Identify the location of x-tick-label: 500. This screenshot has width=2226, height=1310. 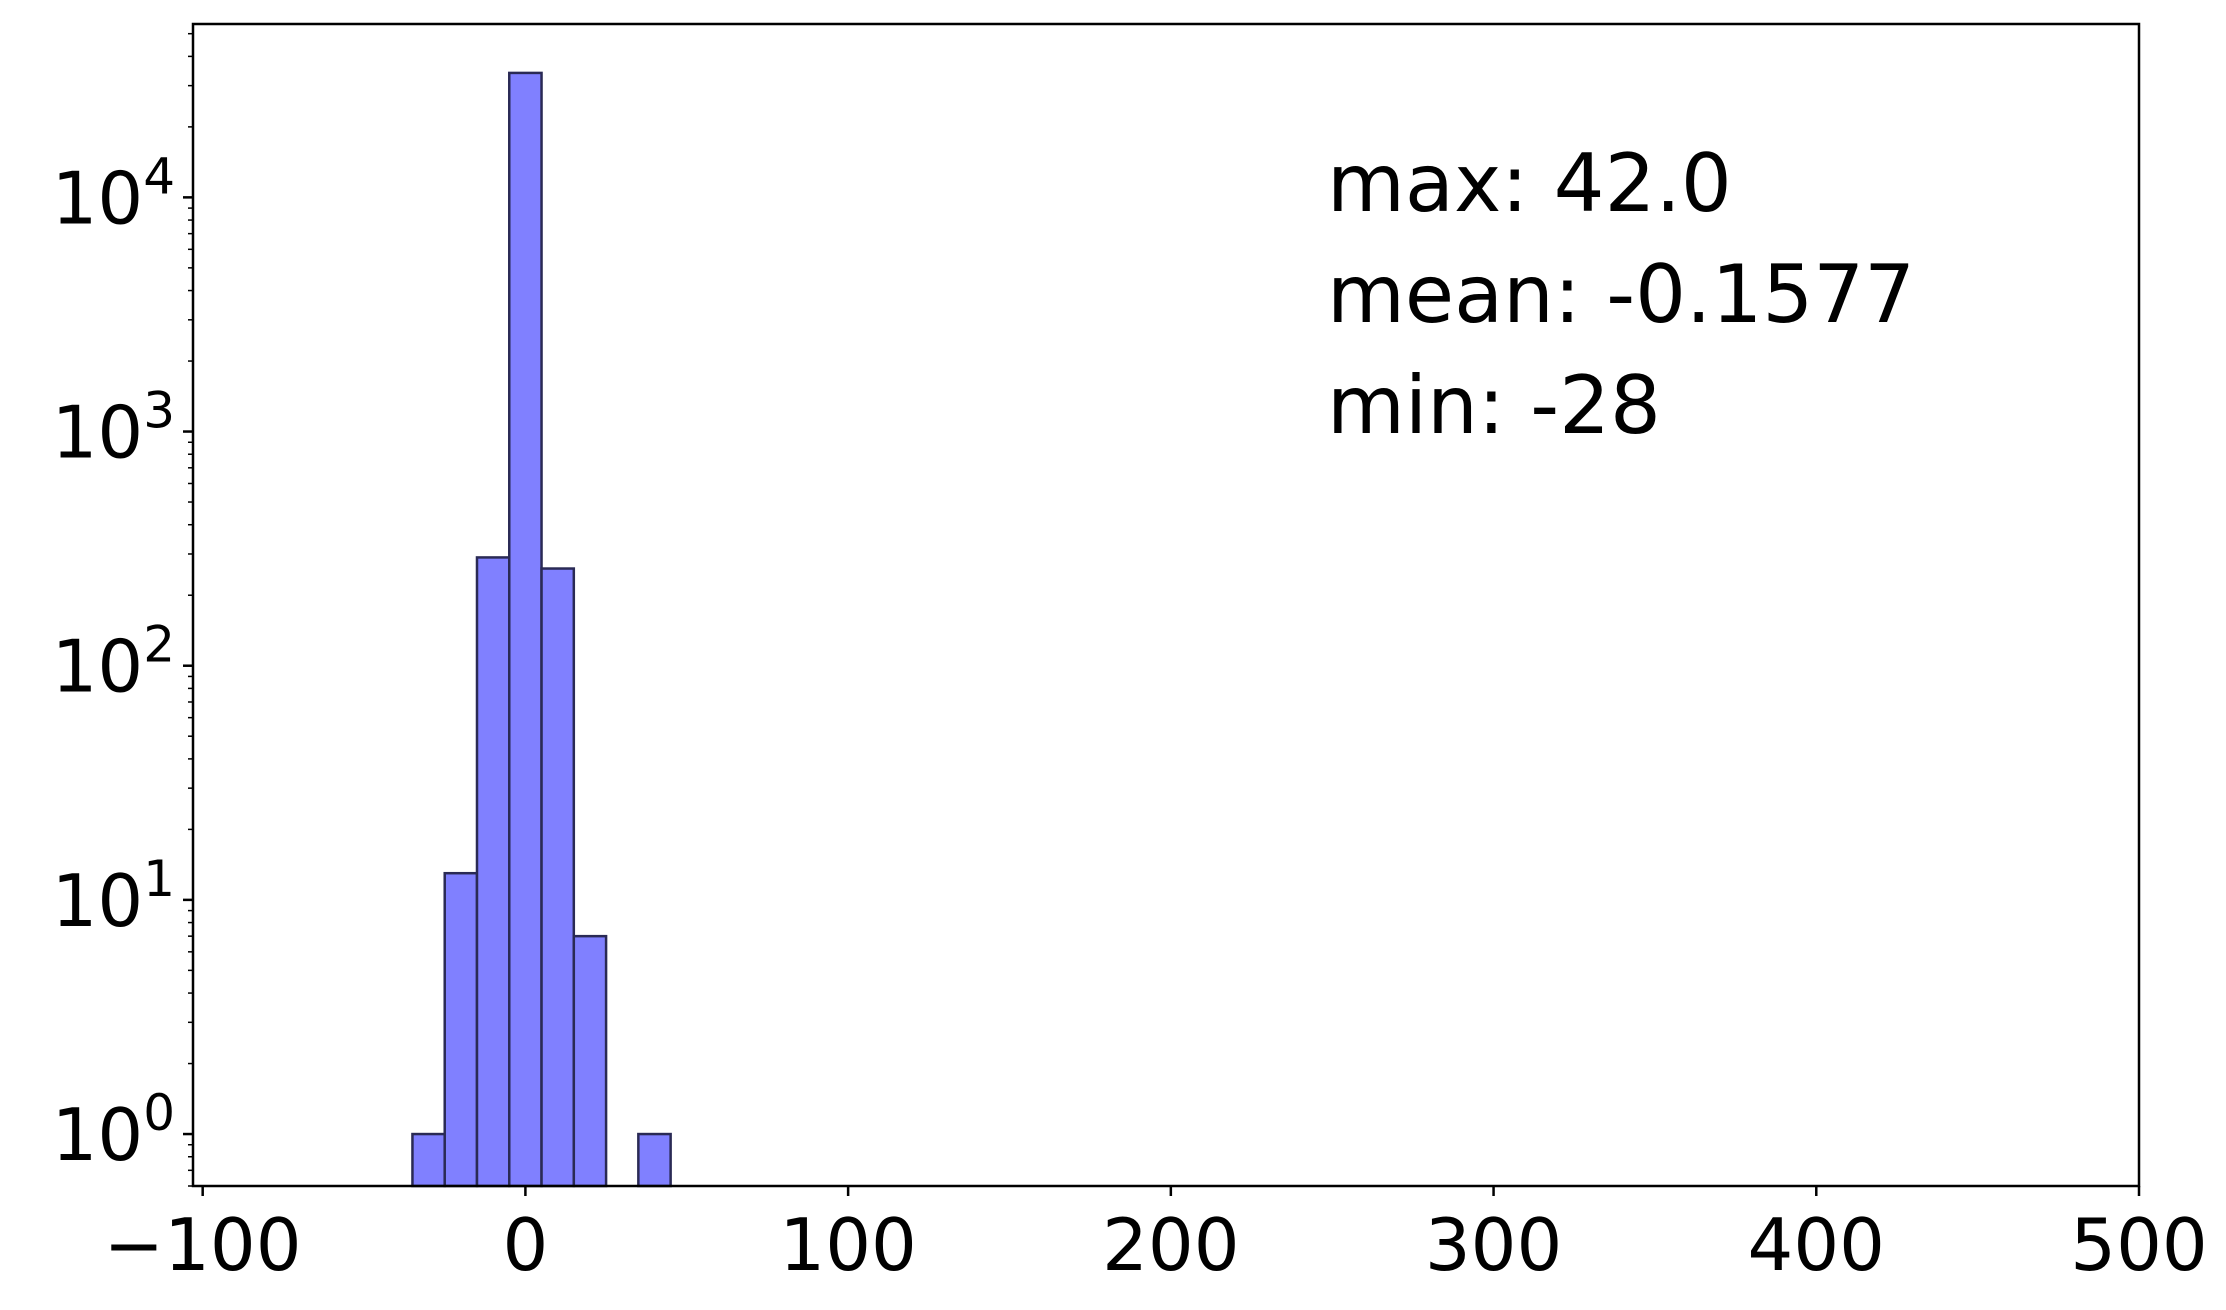
(2138, 1245).